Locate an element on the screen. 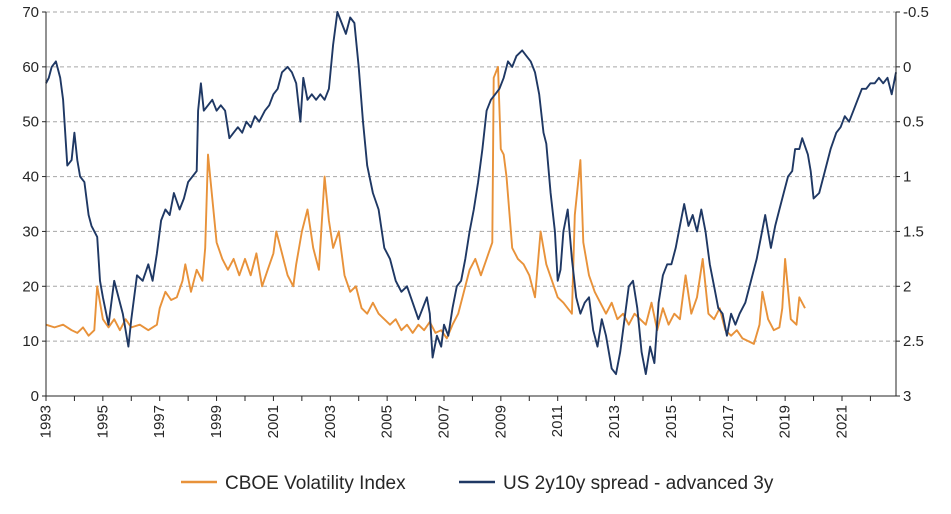  x-tick-label: 2007 is located at coordinates (443, 421).